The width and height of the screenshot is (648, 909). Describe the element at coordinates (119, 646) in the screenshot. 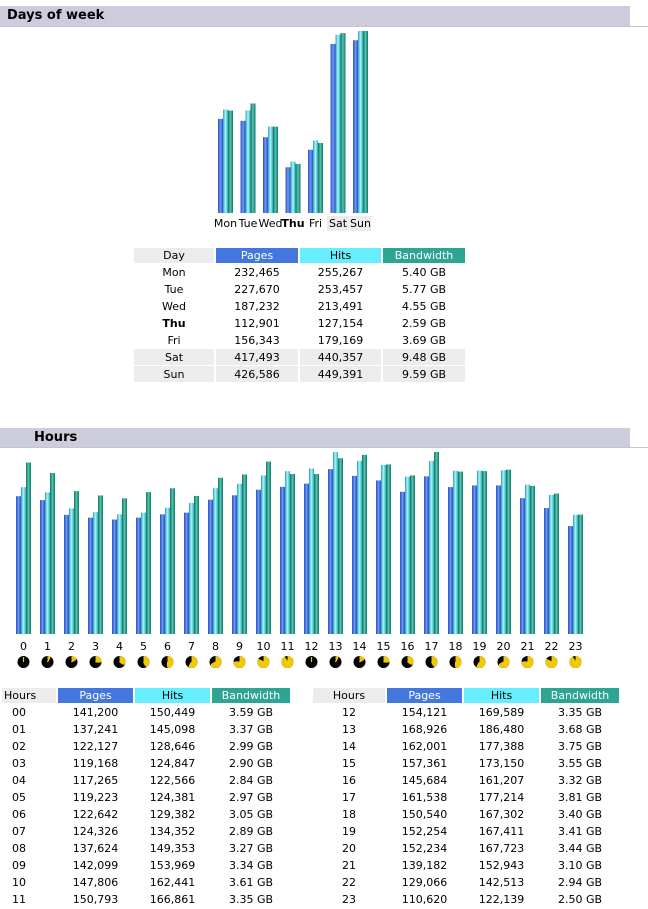

I see `hour-label-4: 4` at that location.